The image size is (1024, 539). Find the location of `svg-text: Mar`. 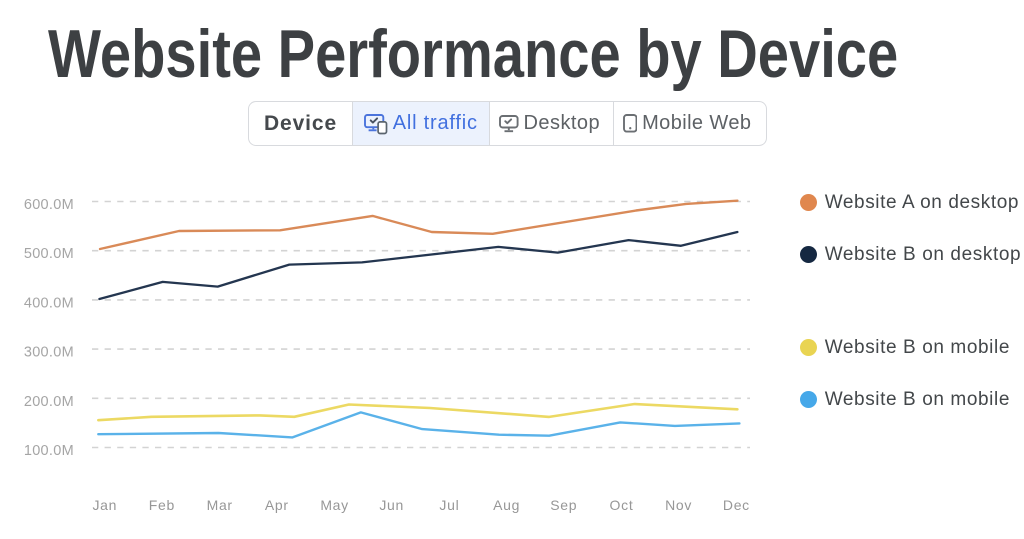

svg-text: Mar is located at coordinates (220, 505).